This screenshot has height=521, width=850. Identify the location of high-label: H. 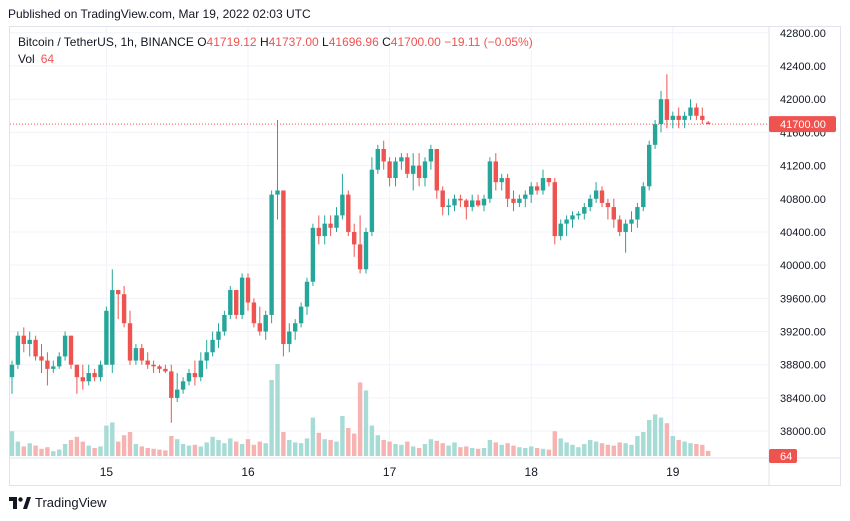
(264, 42).